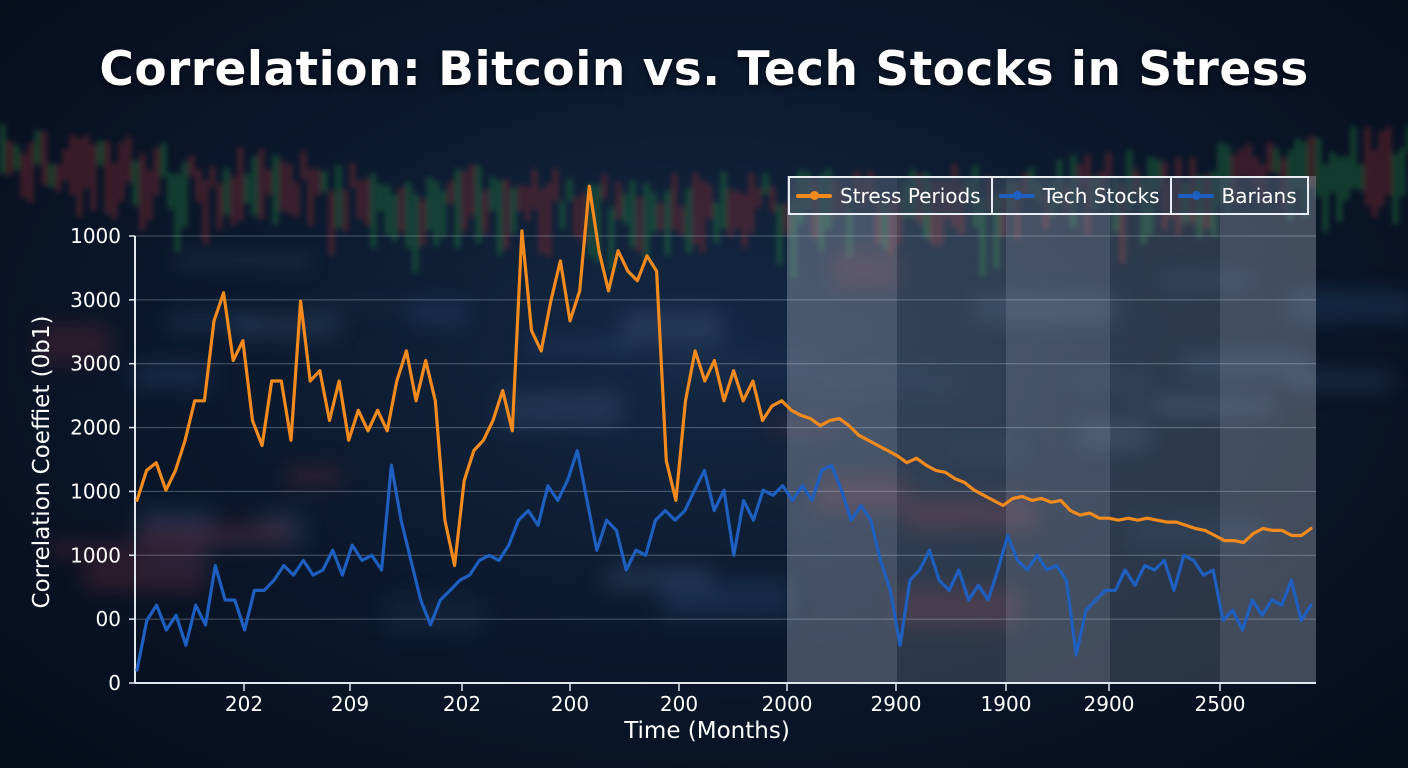 The width and height of the screenshot is (1408, 768). What do you see at coordinates (1220, 704) in the screenshot?
I see `x-tick-label: 2500` at bounding box center [1220, 704].